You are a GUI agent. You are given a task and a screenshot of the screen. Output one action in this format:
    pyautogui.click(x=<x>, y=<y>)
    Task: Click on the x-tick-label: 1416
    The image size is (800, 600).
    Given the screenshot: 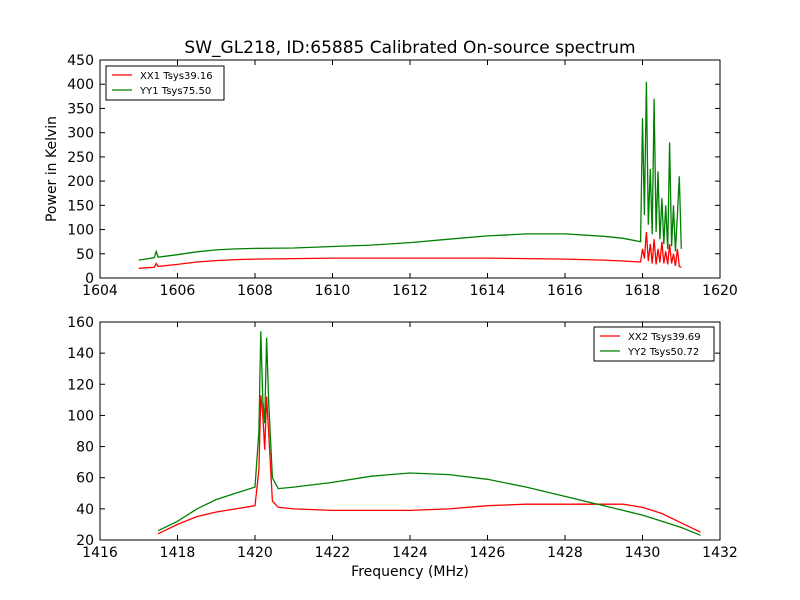 What is the action you would take?
    pyautogui.click(x=100, y=553)
    